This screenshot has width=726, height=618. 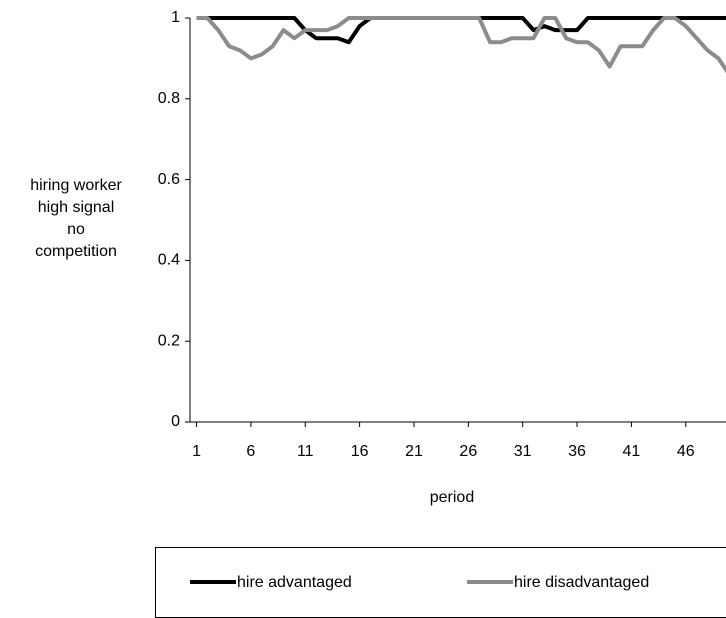 I want to click on x-tick-label: 26, so click(x=468, y=451).